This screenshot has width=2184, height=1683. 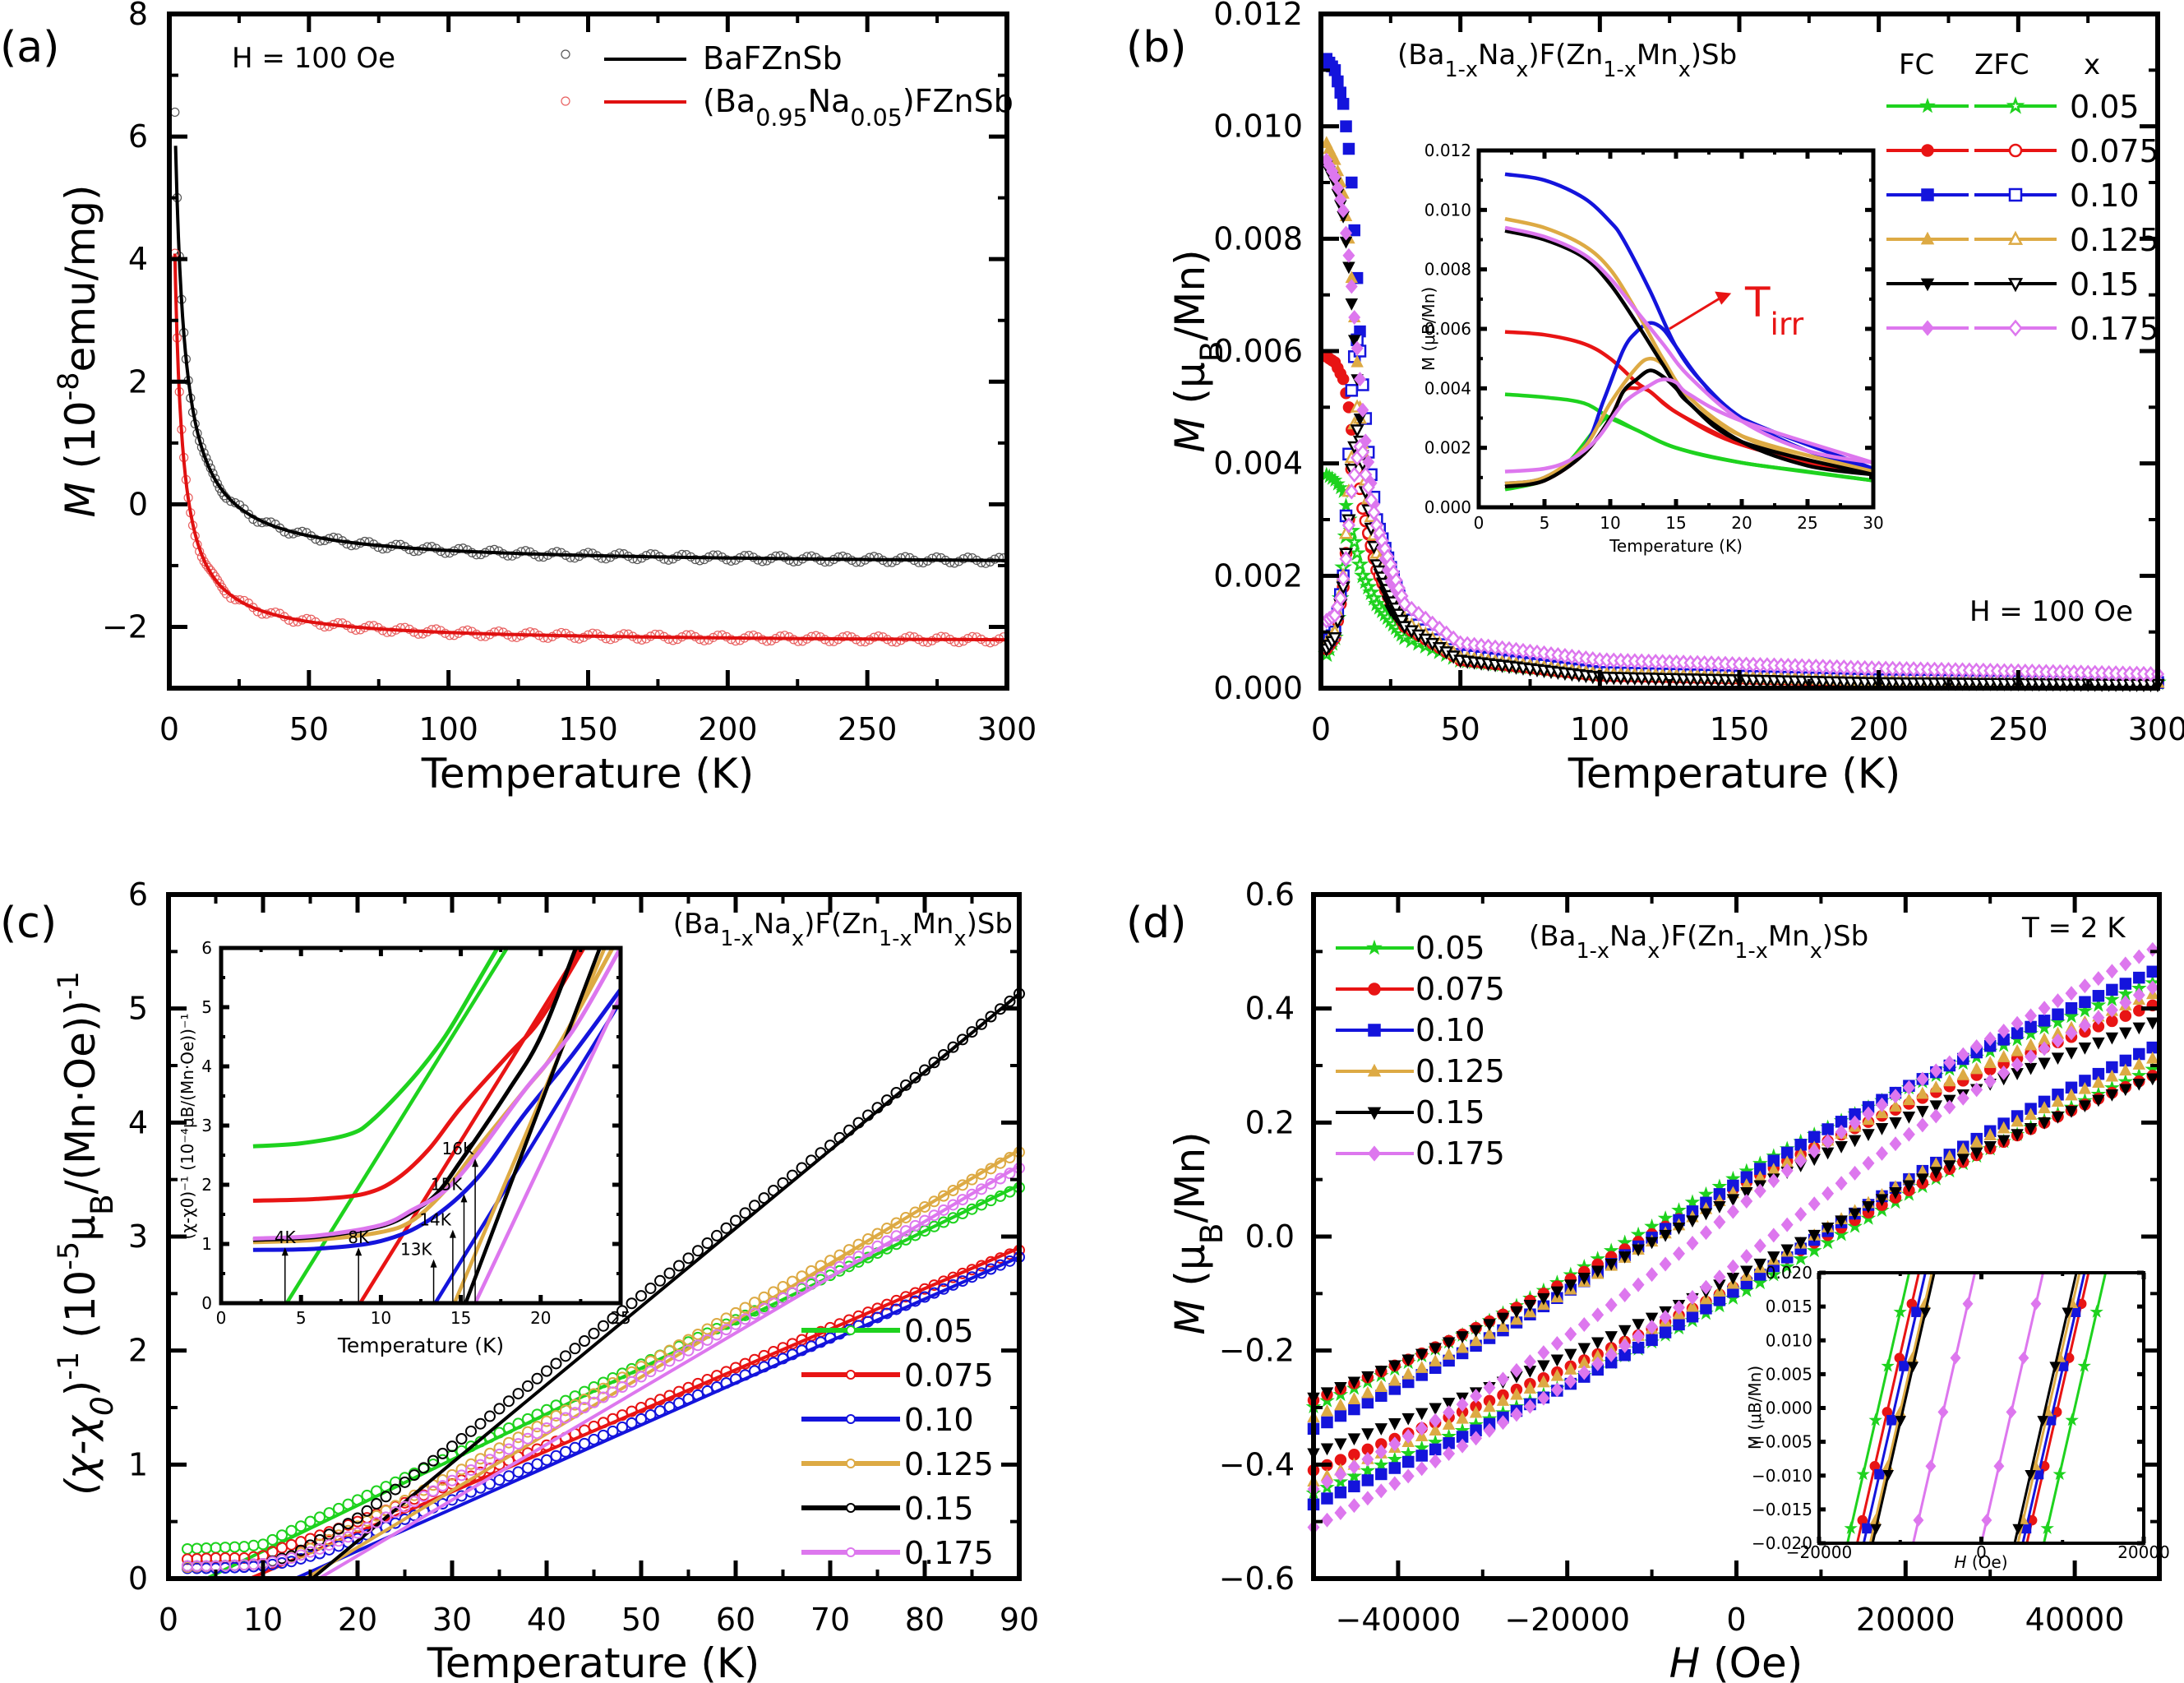 What do you see at coordinates (1873, 523) in the screenshot?
I see `inset-x-tick-label: 30` at bounding box center [1873, 523].